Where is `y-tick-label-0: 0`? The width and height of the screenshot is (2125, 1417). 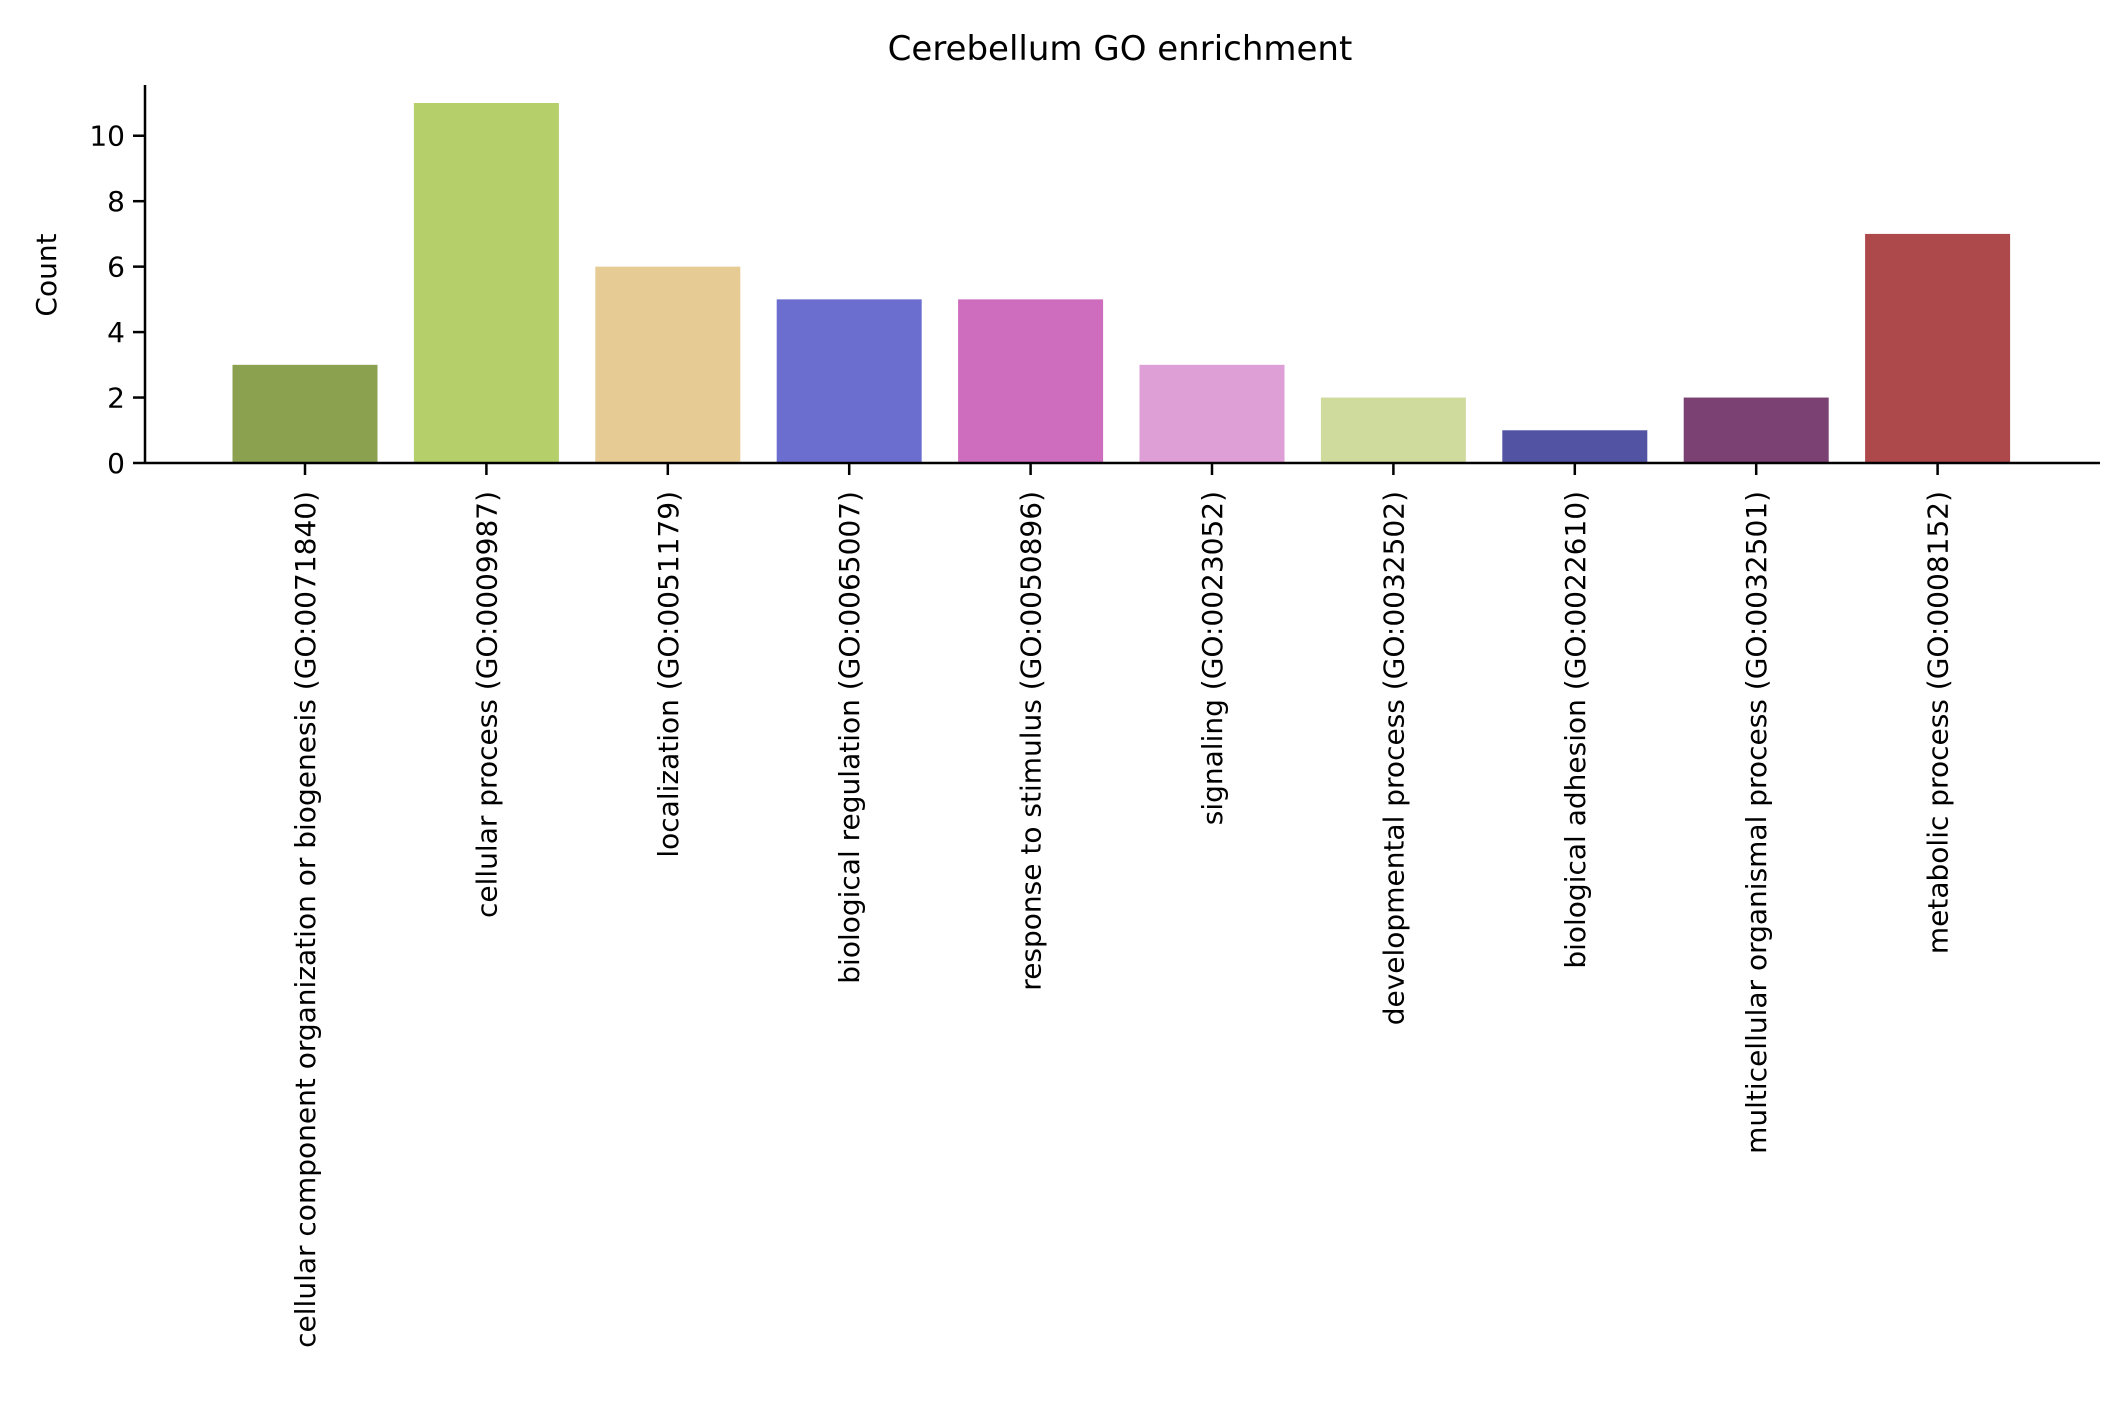 y-tick-label-0: 0 is located at coordinates (116, 463).